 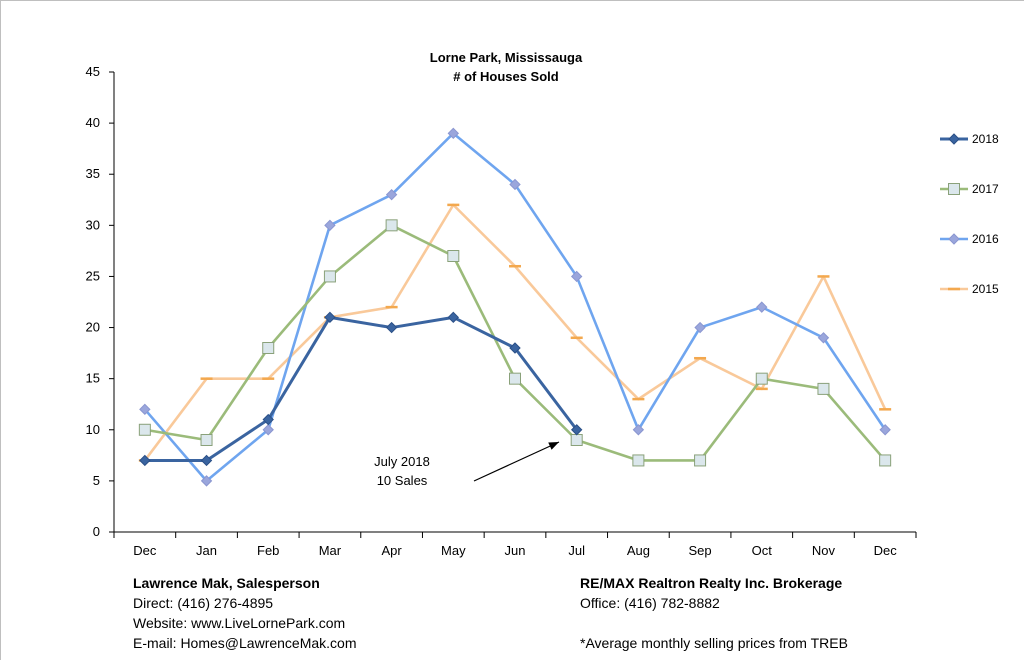 I want to click on x-tick-label: Nov, so click(x=824, y=550).